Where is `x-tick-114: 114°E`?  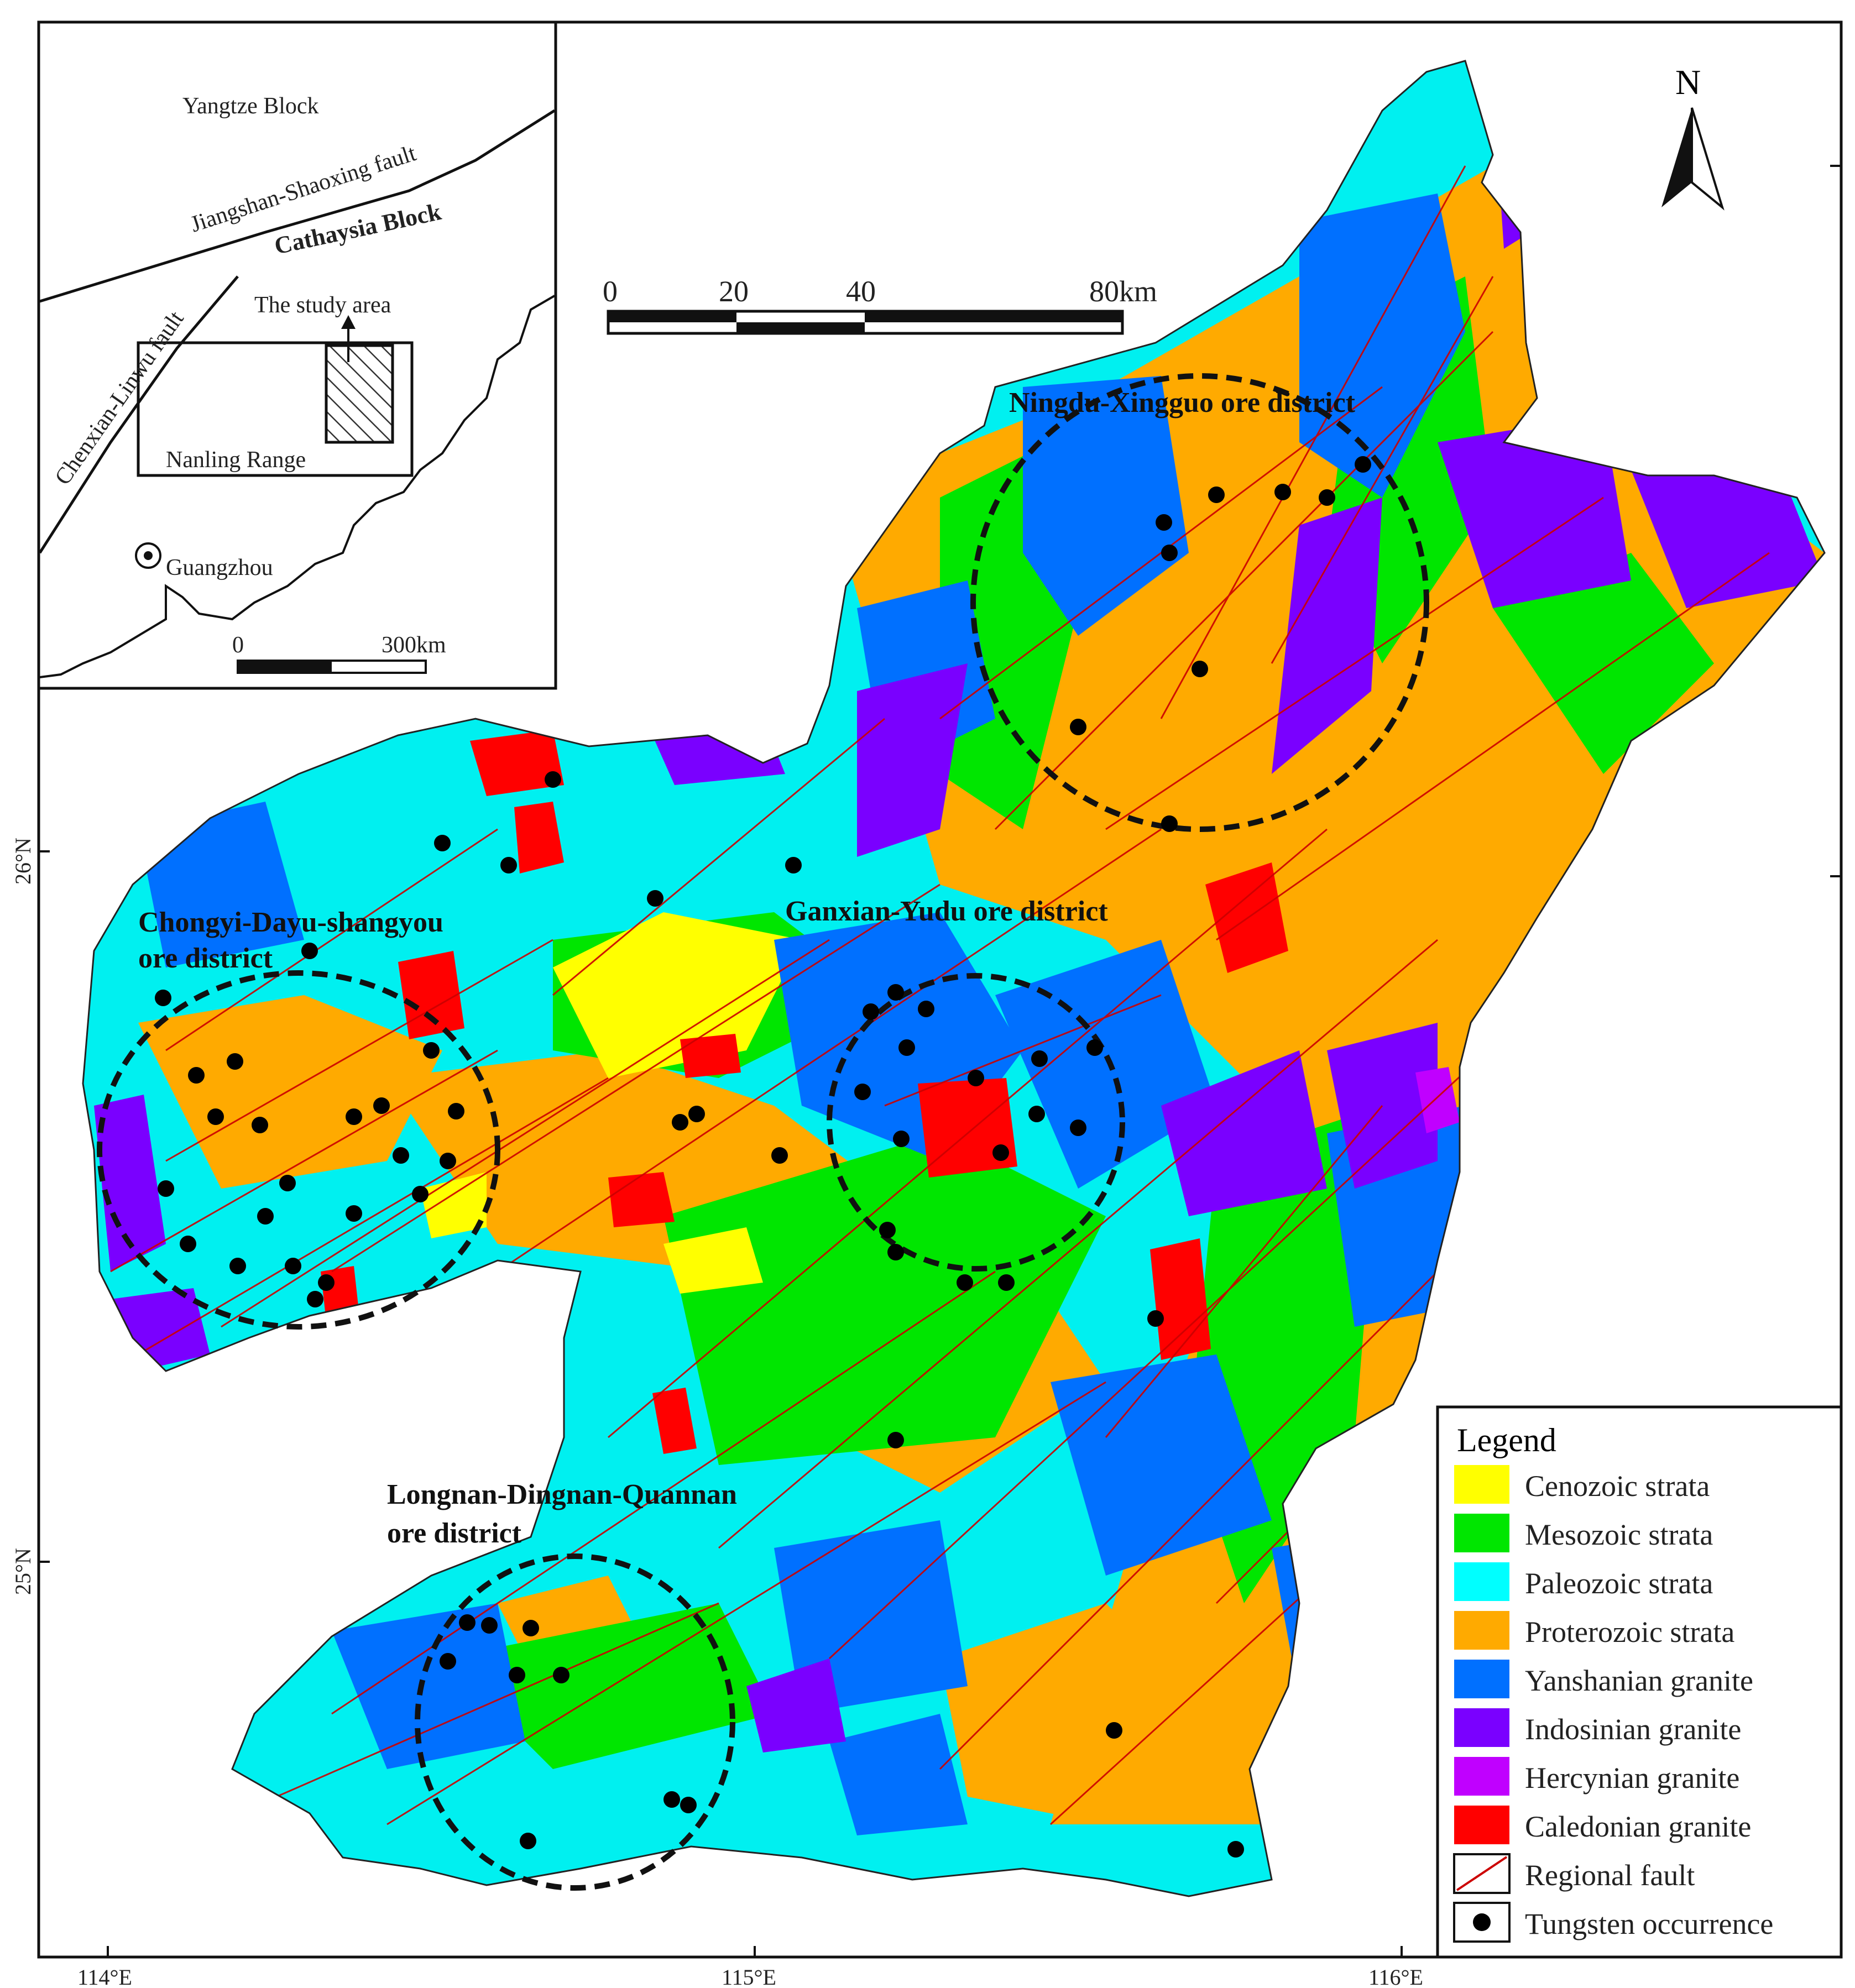
x-tick-114: 114°E is located at coordinates (105, 1976).